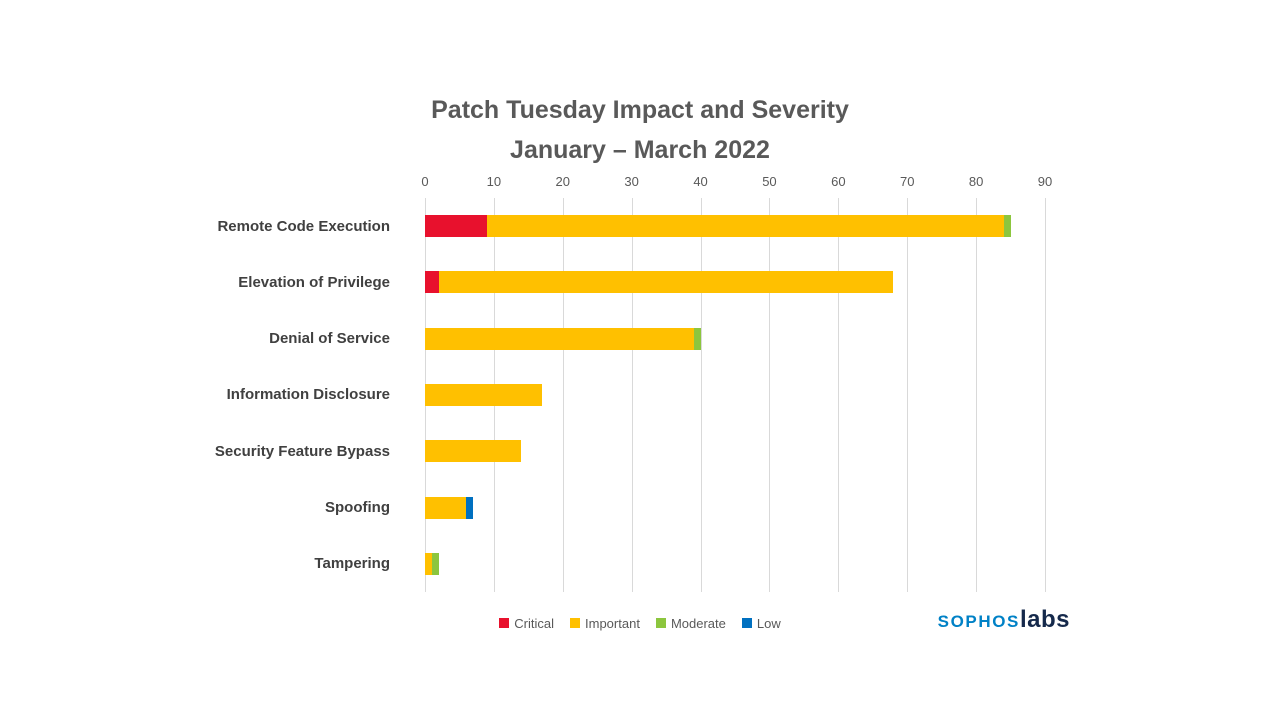 The width and height of the screenshot is (1280, 720). I want to click on legend-item-low: Low, so click(761, 623).